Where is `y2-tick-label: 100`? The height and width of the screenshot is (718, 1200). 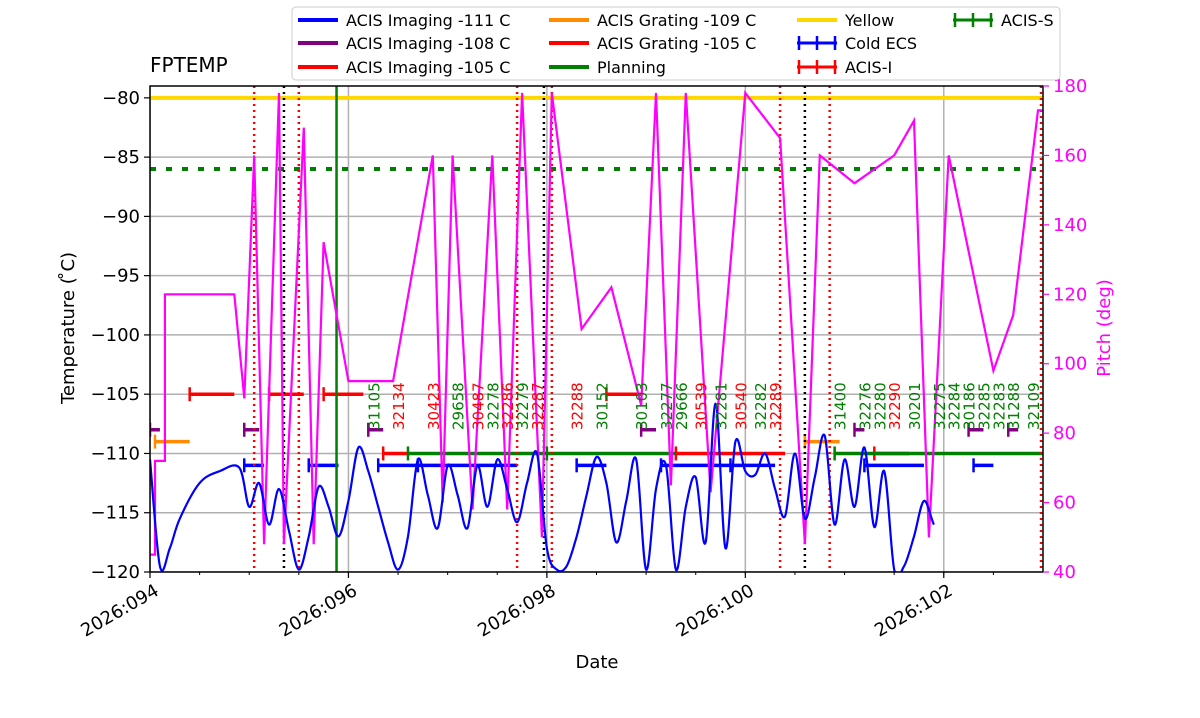 y2-tick-label: 100 is located at coordinates (1070, 364).